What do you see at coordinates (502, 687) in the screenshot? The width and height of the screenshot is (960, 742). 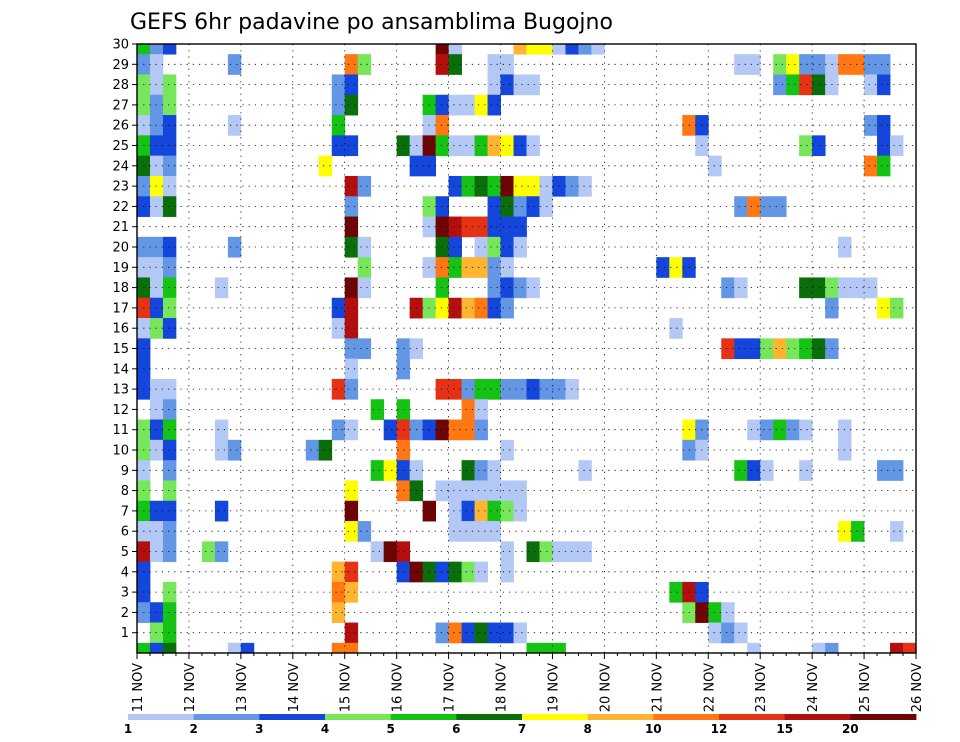 I see `x-tick-label: 18 NOV` at bounding box center [502, 687].